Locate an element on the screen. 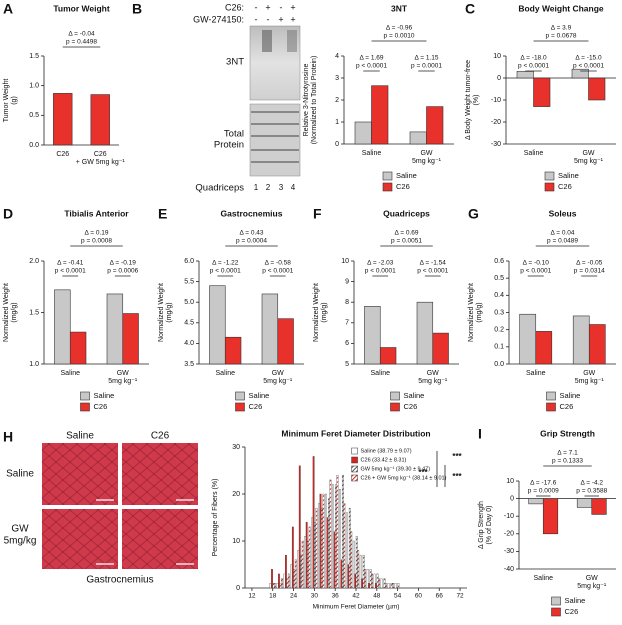 This screenshot has height=625, width=622. tissue-label: Quadriceps is located at coordinates (219, 188).